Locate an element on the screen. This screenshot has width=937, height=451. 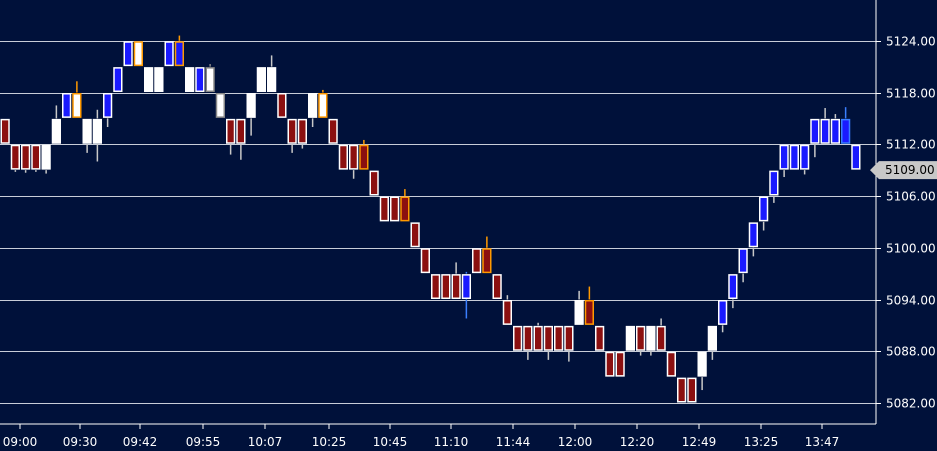
last-price-badge: 5109.00 is located at coordinates (903, 170).